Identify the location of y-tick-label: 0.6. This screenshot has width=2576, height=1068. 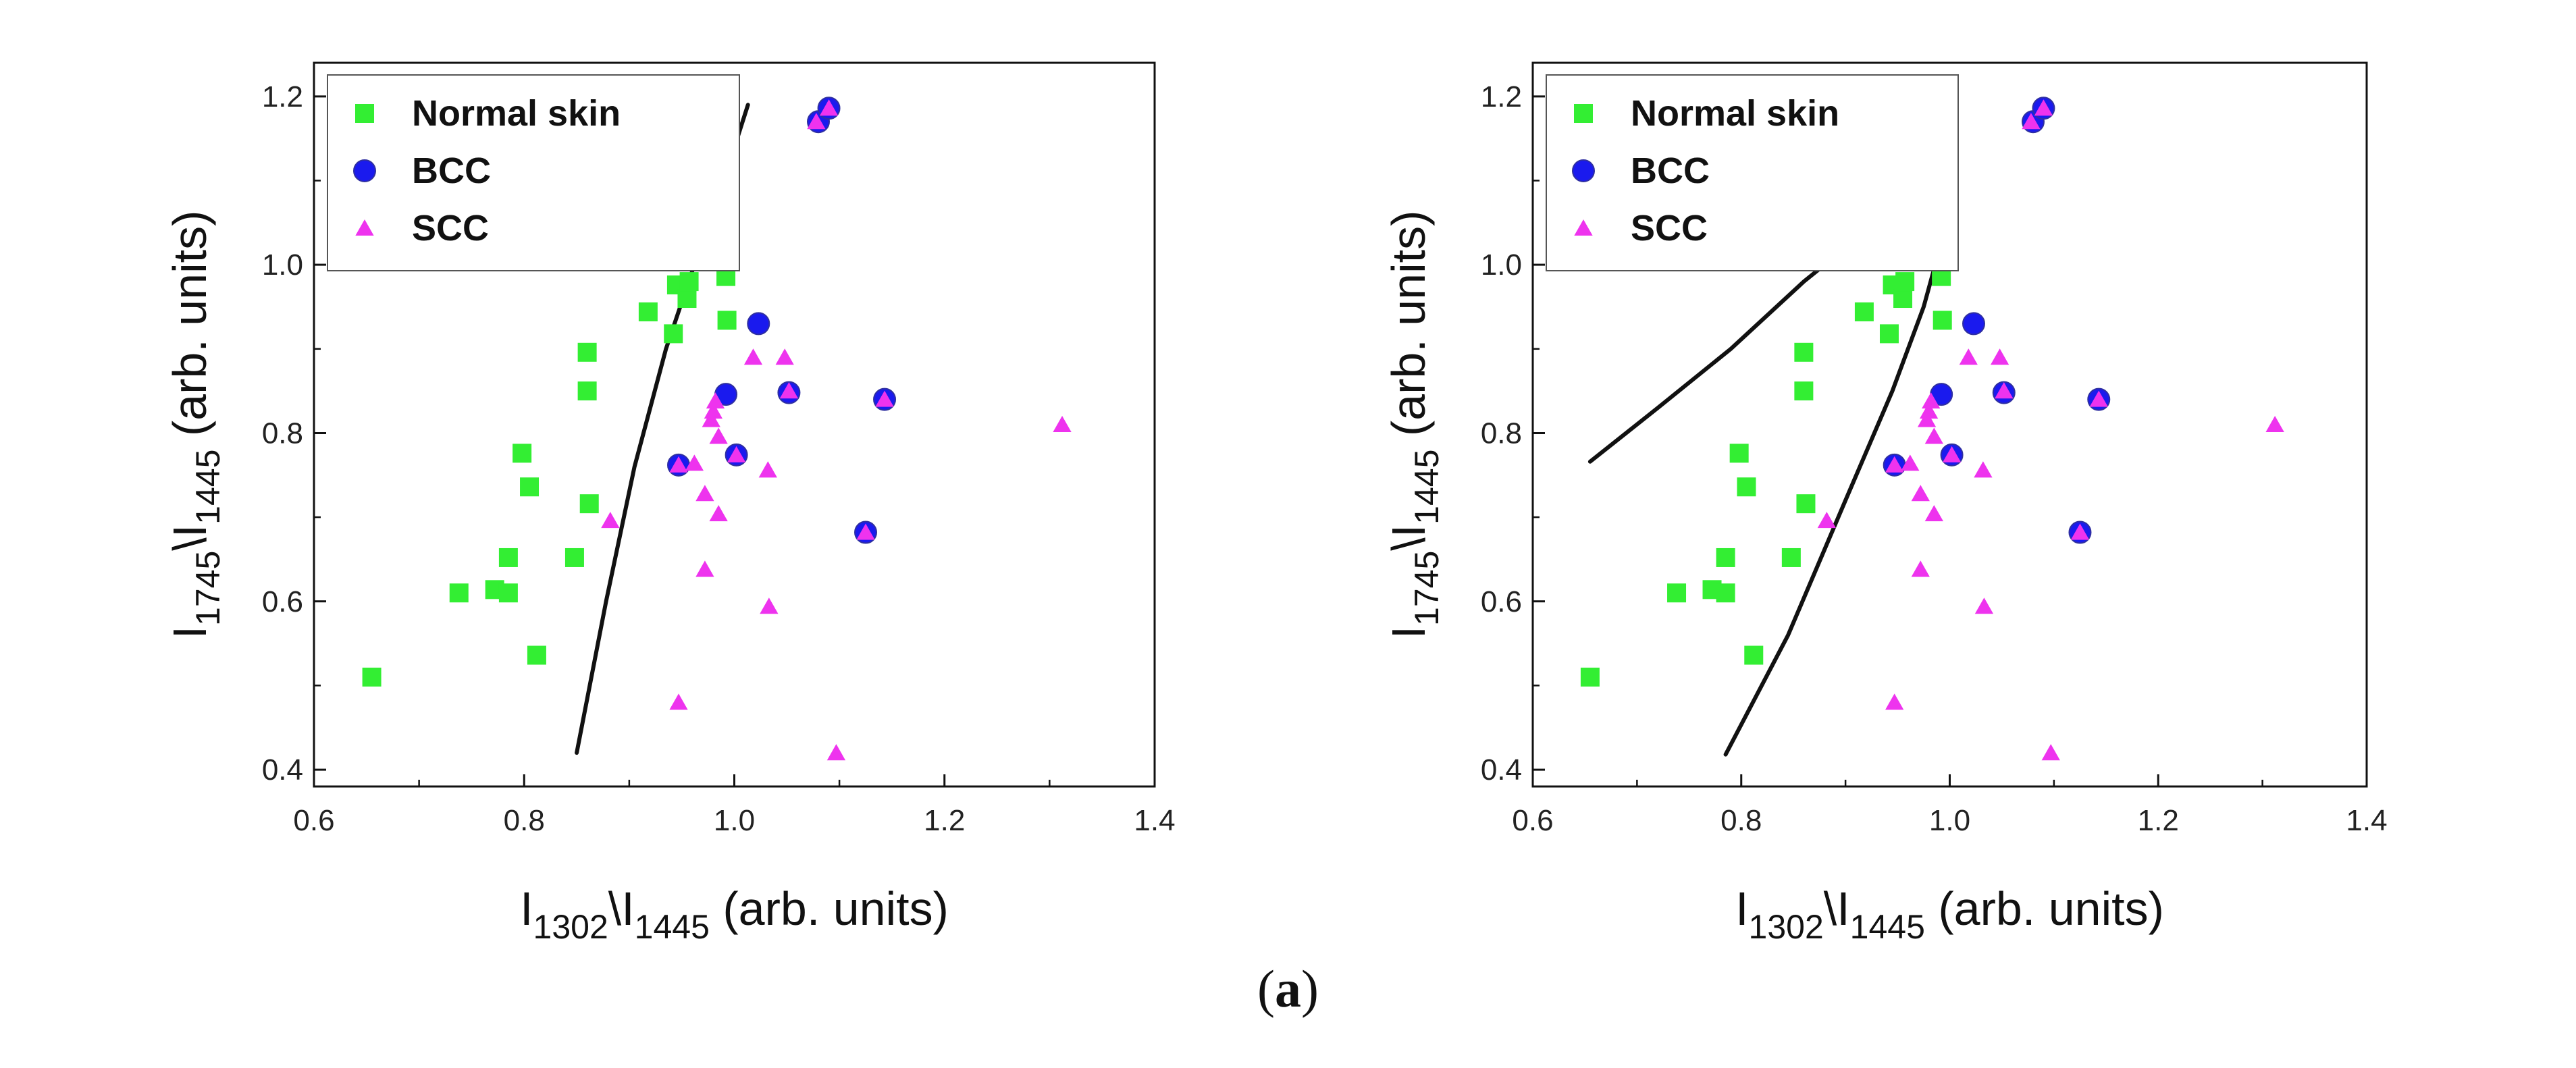
(282, 601).